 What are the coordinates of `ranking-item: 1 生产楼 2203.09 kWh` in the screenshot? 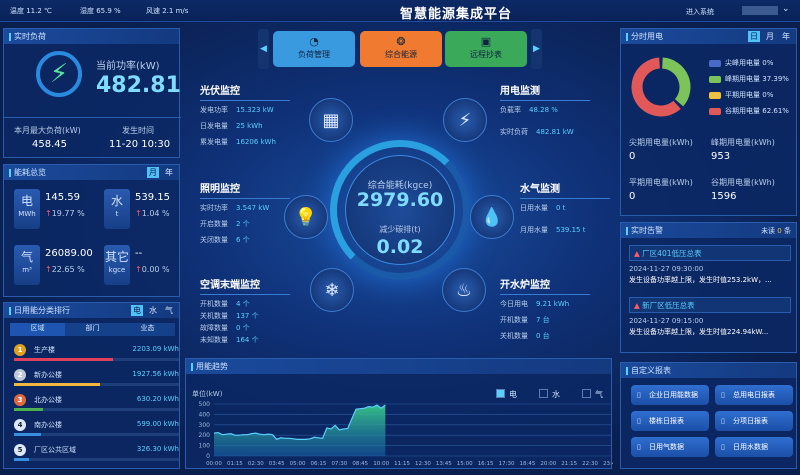 It's located at (96, 359).